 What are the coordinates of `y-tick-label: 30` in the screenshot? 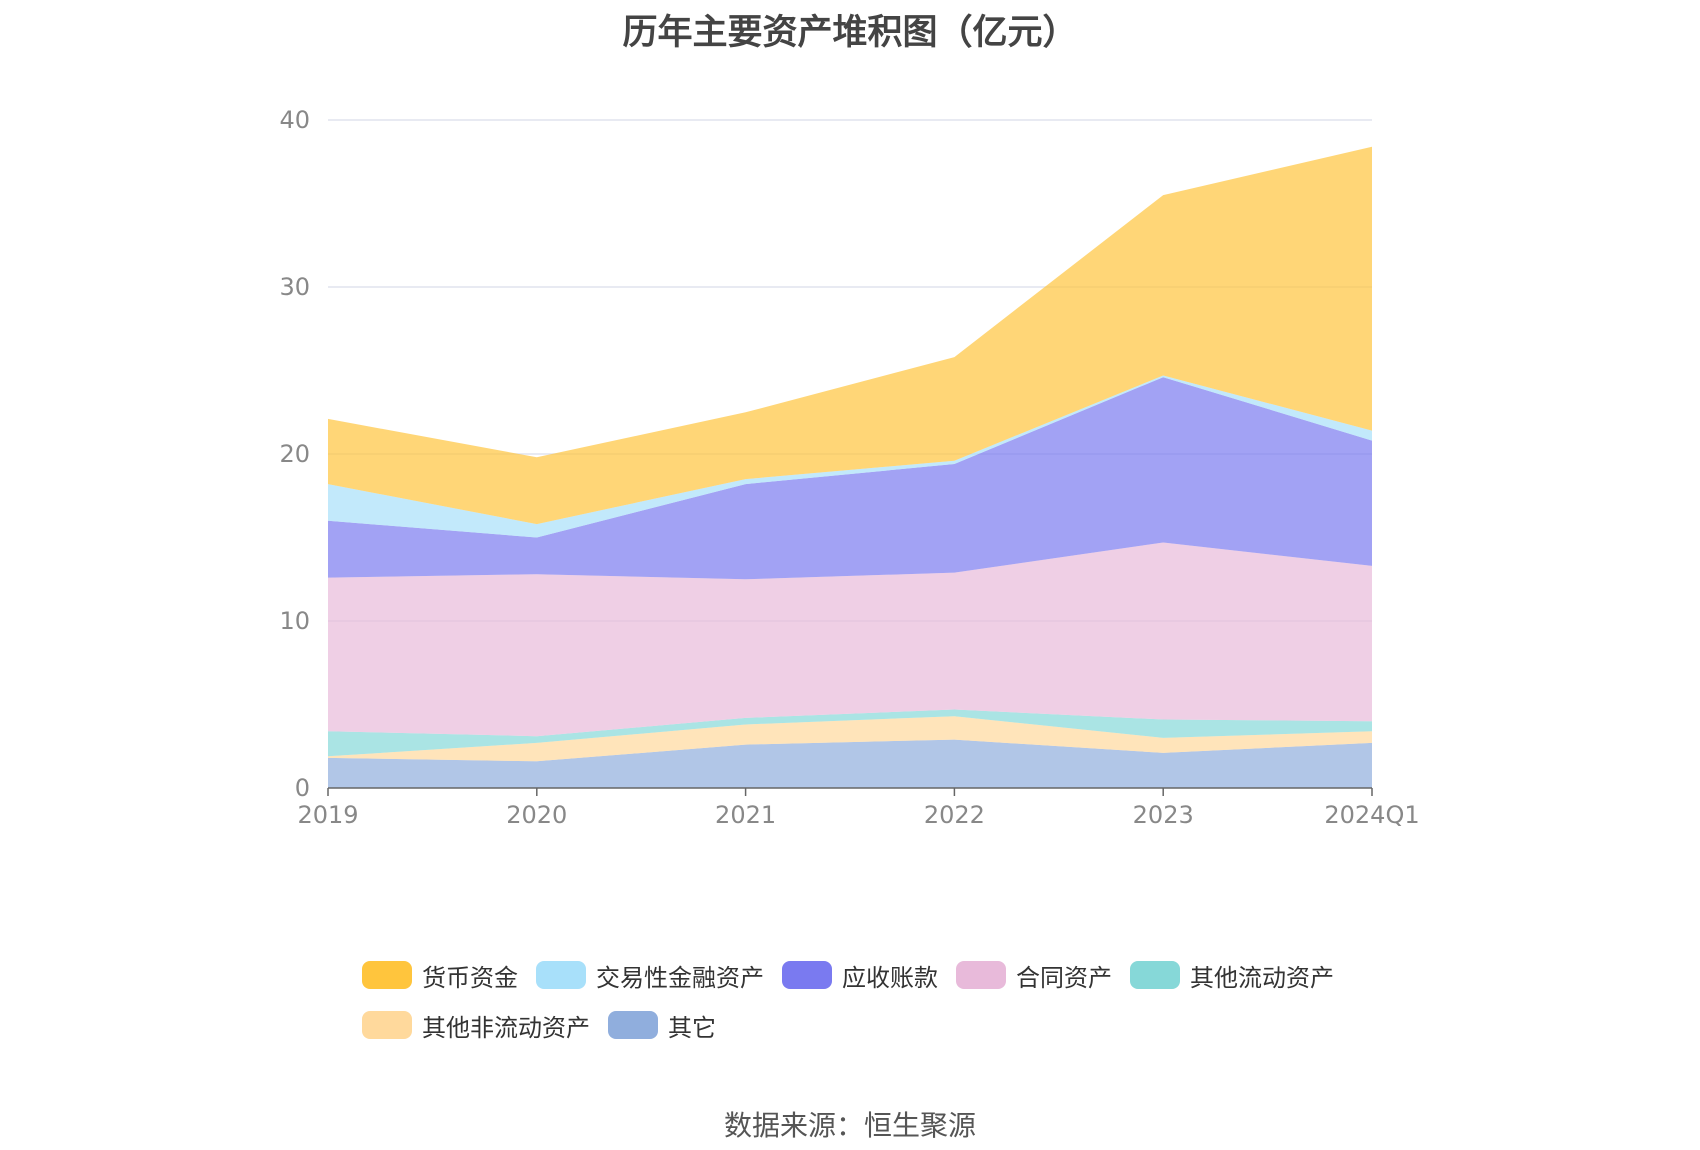 It's located at (294, 287).